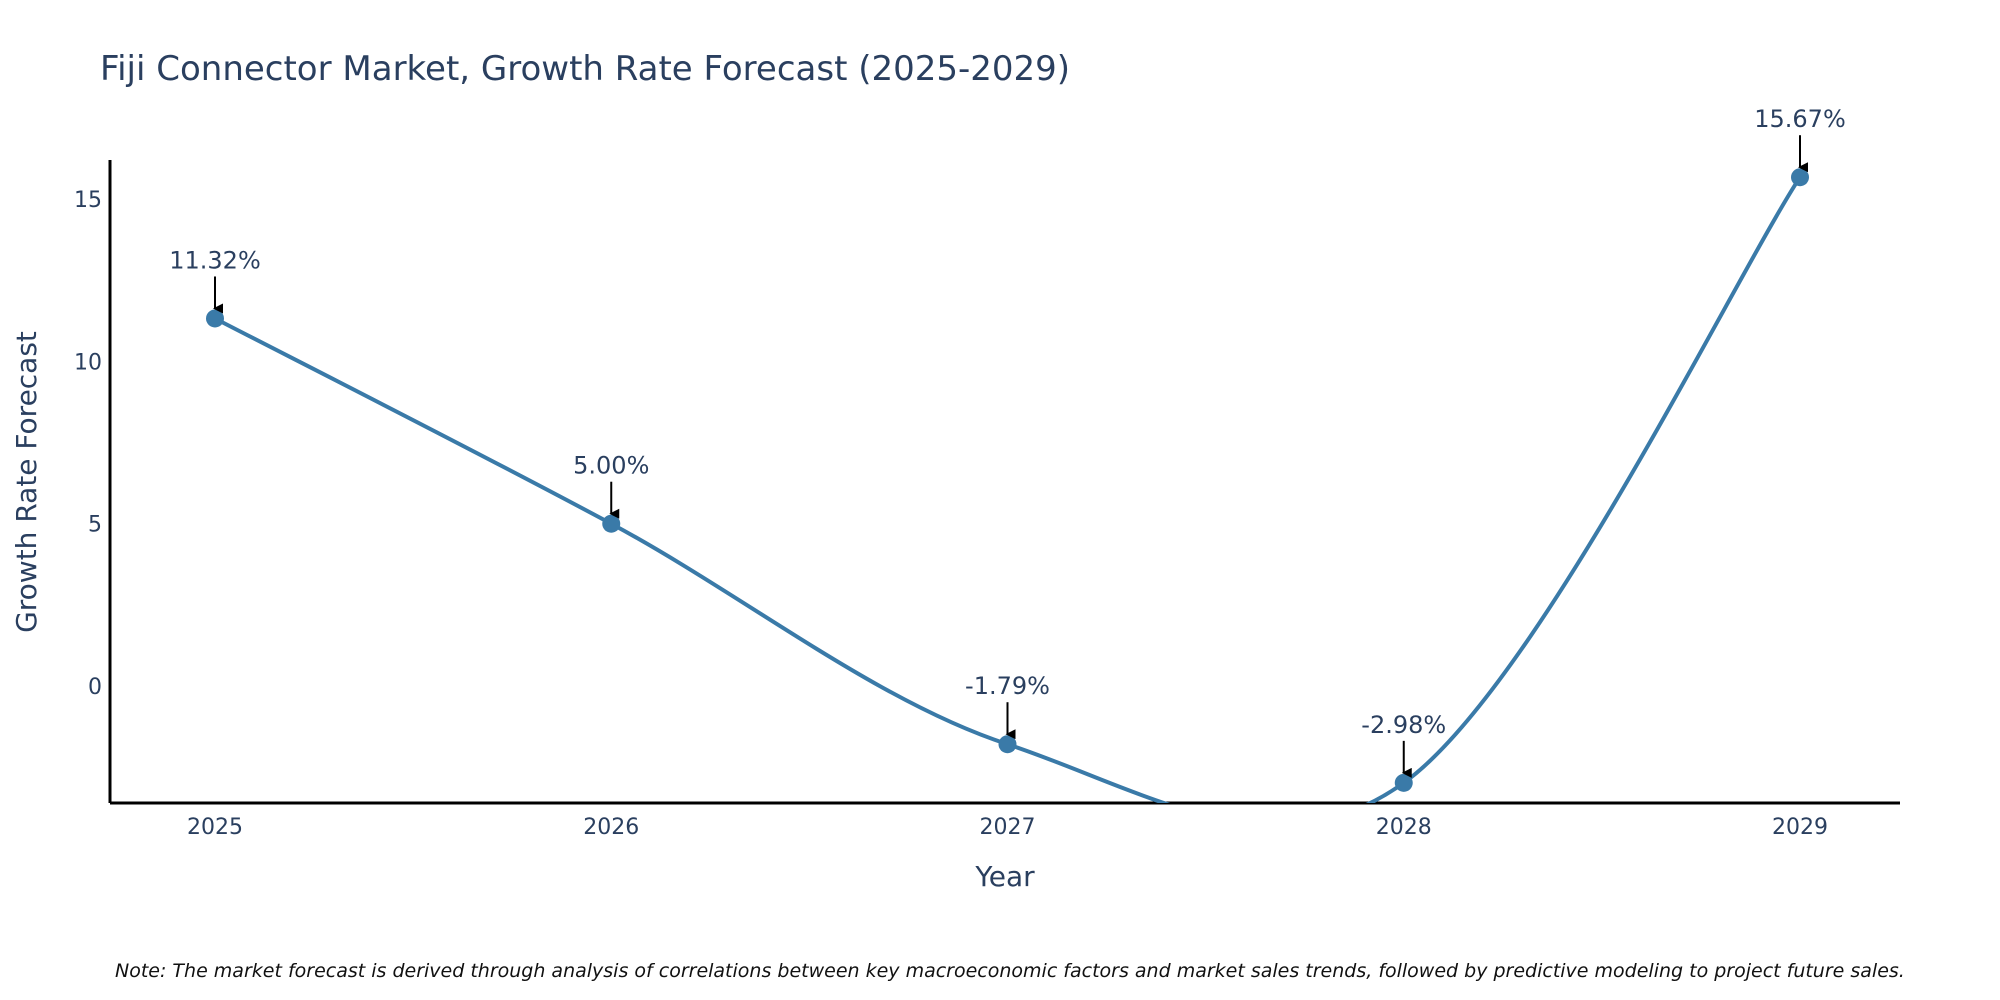 The height and width of the screenshot is (1000, 2000). I want to click on data-point-2027, so click(1007, 744).